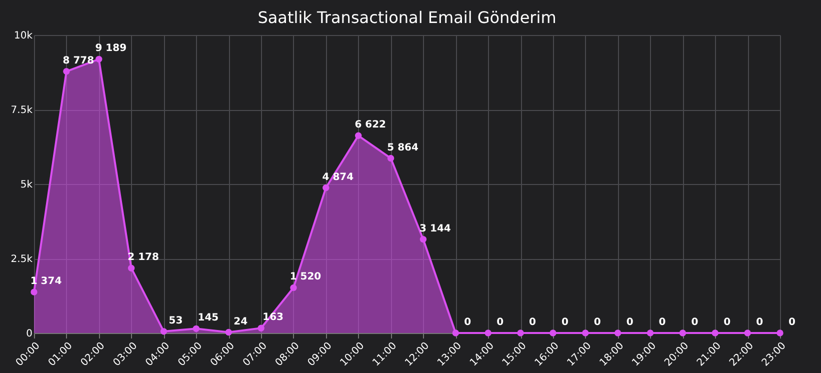 This screenshot has height=373, width=821. I want to click on data-label: 4 874, so click(338, 177).